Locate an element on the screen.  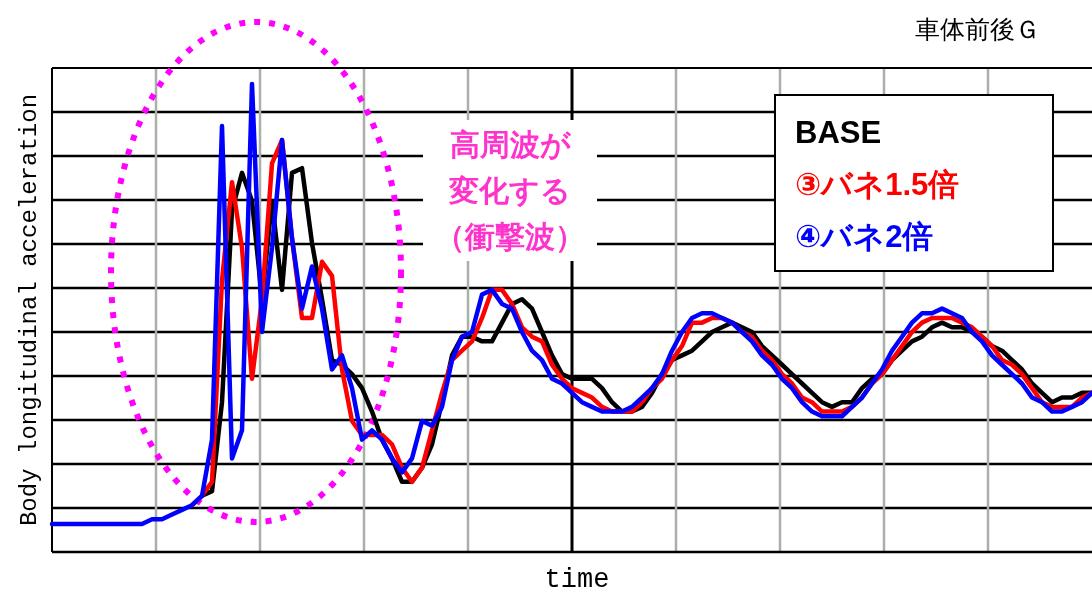
y-axis-title: Body longitudinal acceleration is located at coordinates (29, 310).